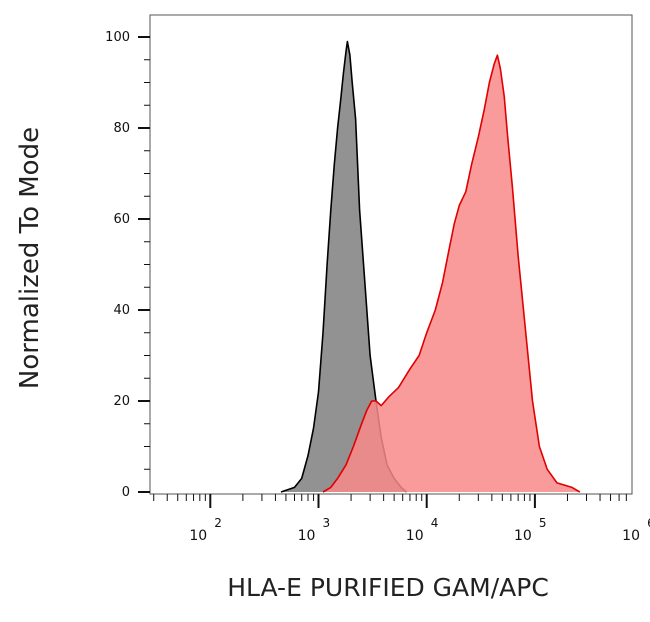 This screenshot has width=650, height=622. I want to click on y-tick-label: 40, so click(121, 310).